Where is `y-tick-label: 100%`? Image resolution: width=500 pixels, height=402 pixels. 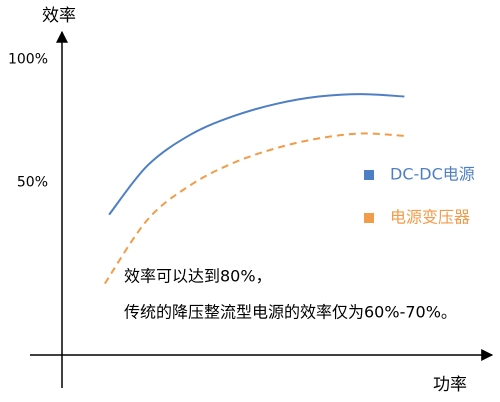 y-tick-label: 100% is located at coordinates (28, 60).